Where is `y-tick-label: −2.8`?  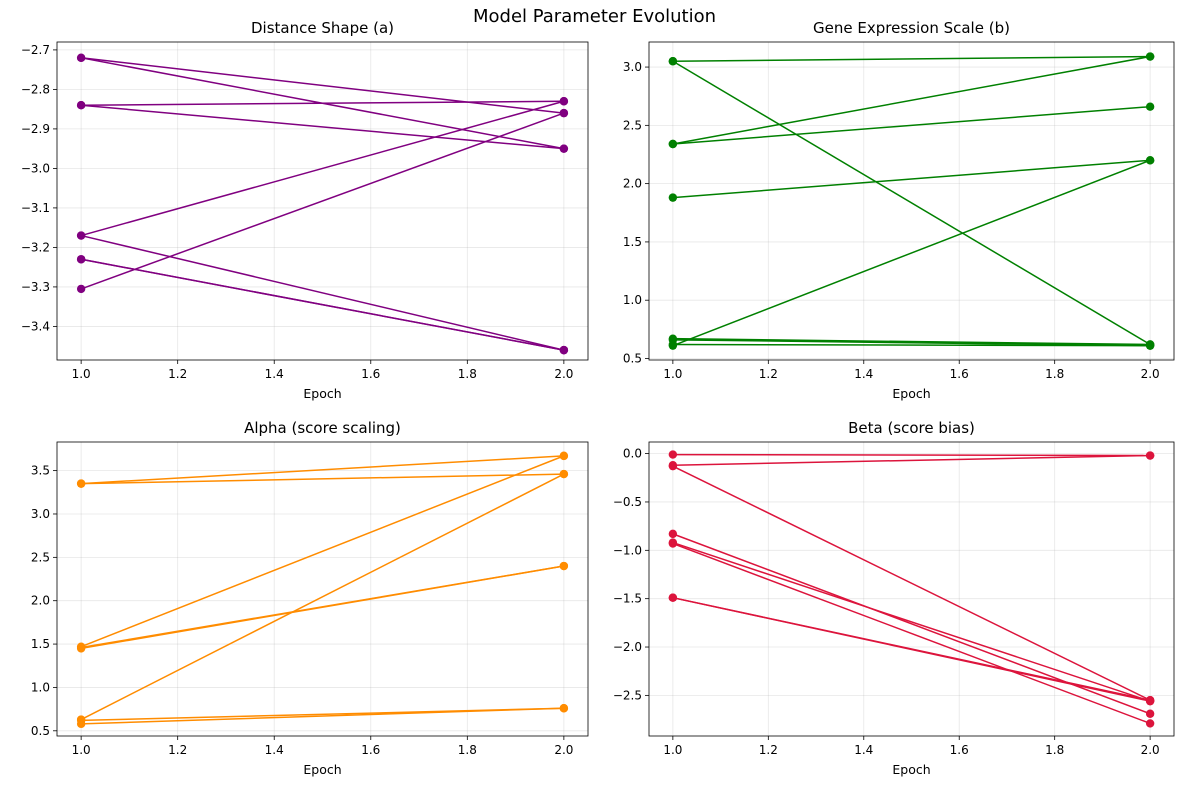 y-tick-label: −2.8 is located at coordinates (35, 89).